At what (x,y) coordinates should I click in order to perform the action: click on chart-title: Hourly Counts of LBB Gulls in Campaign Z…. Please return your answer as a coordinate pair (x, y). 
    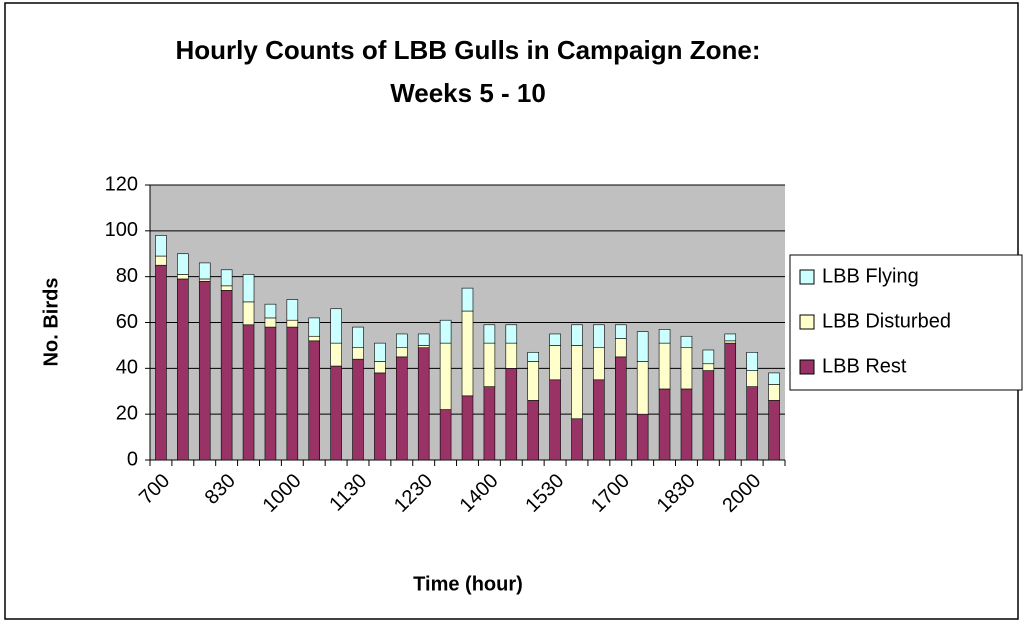
    Looking at the image, I should click on (468, 50).